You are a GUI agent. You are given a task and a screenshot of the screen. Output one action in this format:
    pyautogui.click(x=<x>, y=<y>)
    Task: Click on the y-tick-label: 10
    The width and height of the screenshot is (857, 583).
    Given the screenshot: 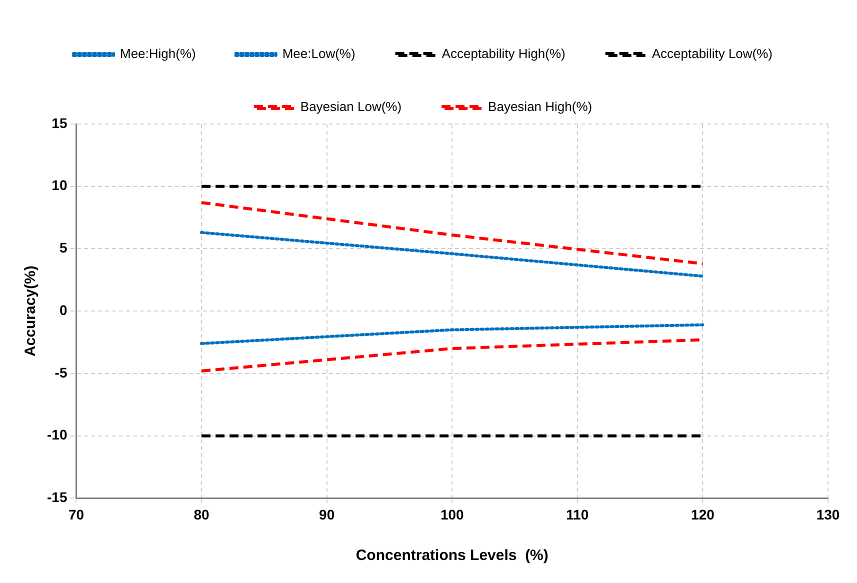 What is the action you would take?
    pyautogui.click(x=60, y=185)
    